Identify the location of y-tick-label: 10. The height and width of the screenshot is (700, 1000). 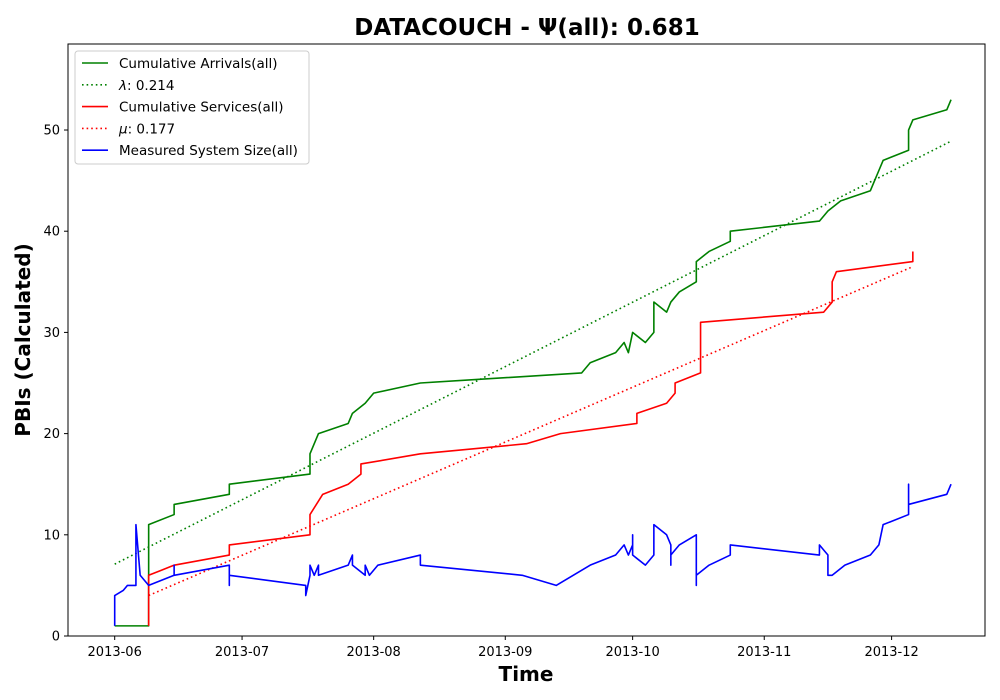
(51, 535).